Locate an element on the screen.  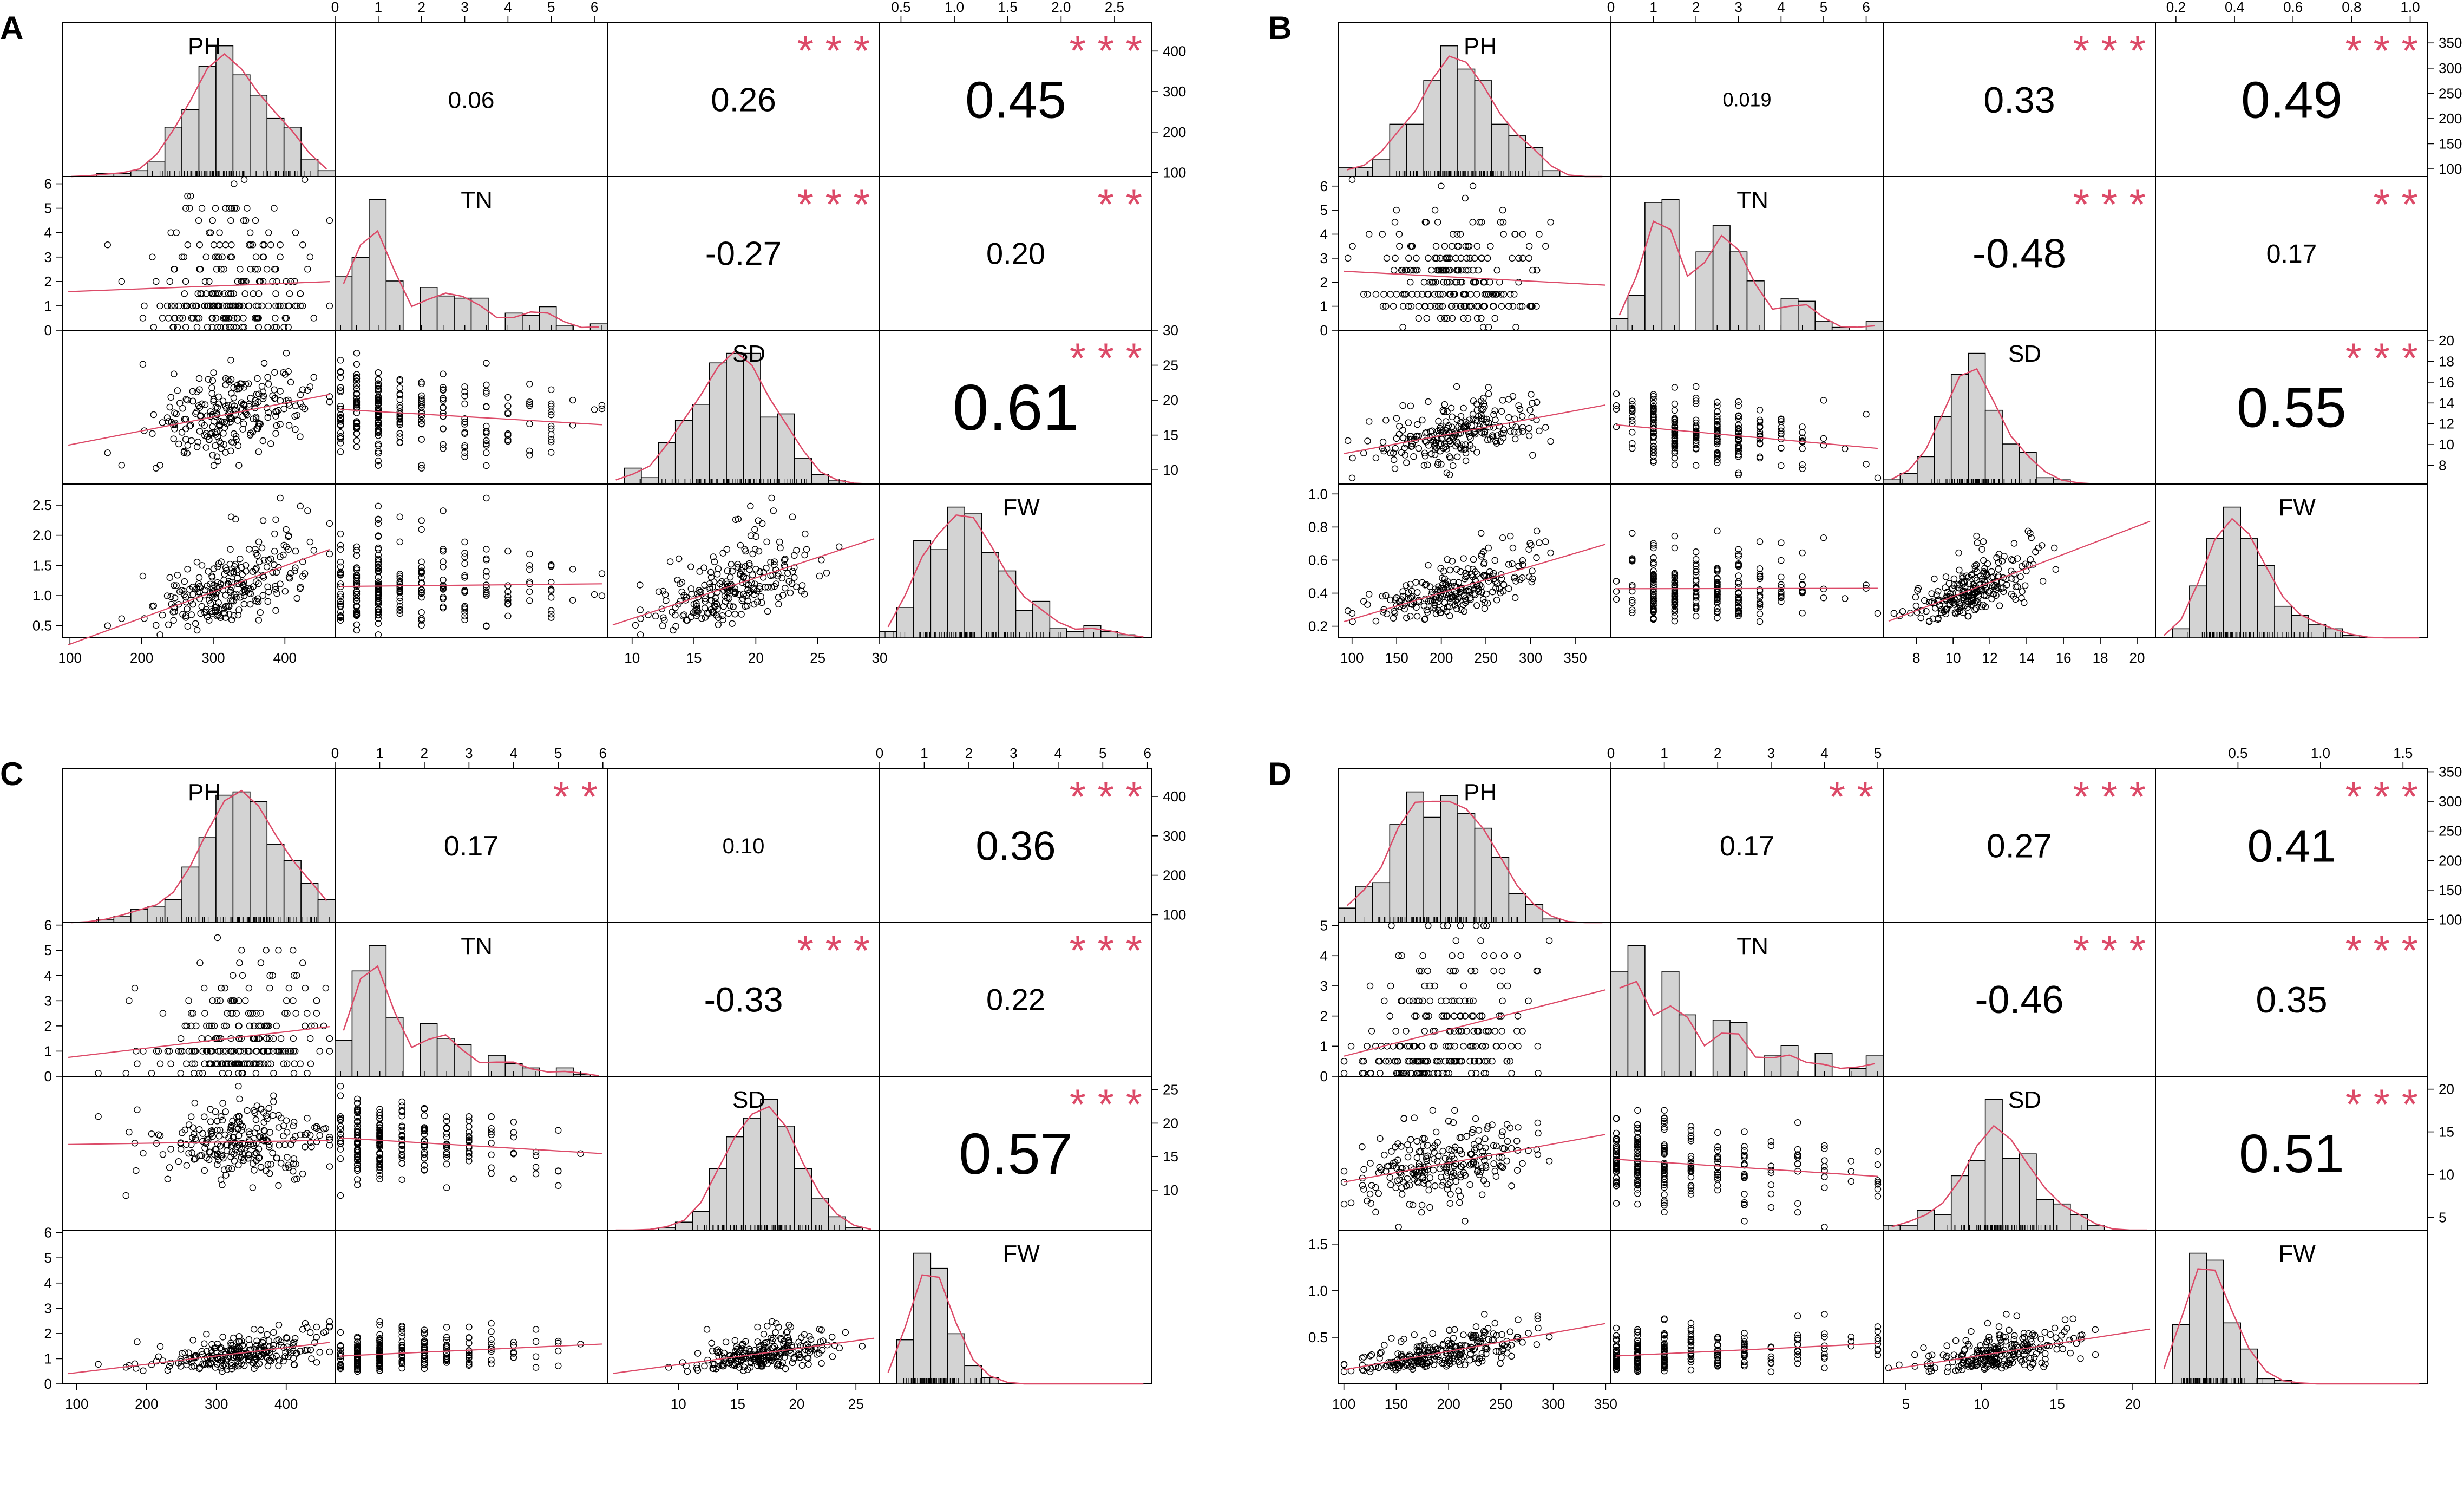
axis-tick-label: 2 is located at coordinates (1696, 8).